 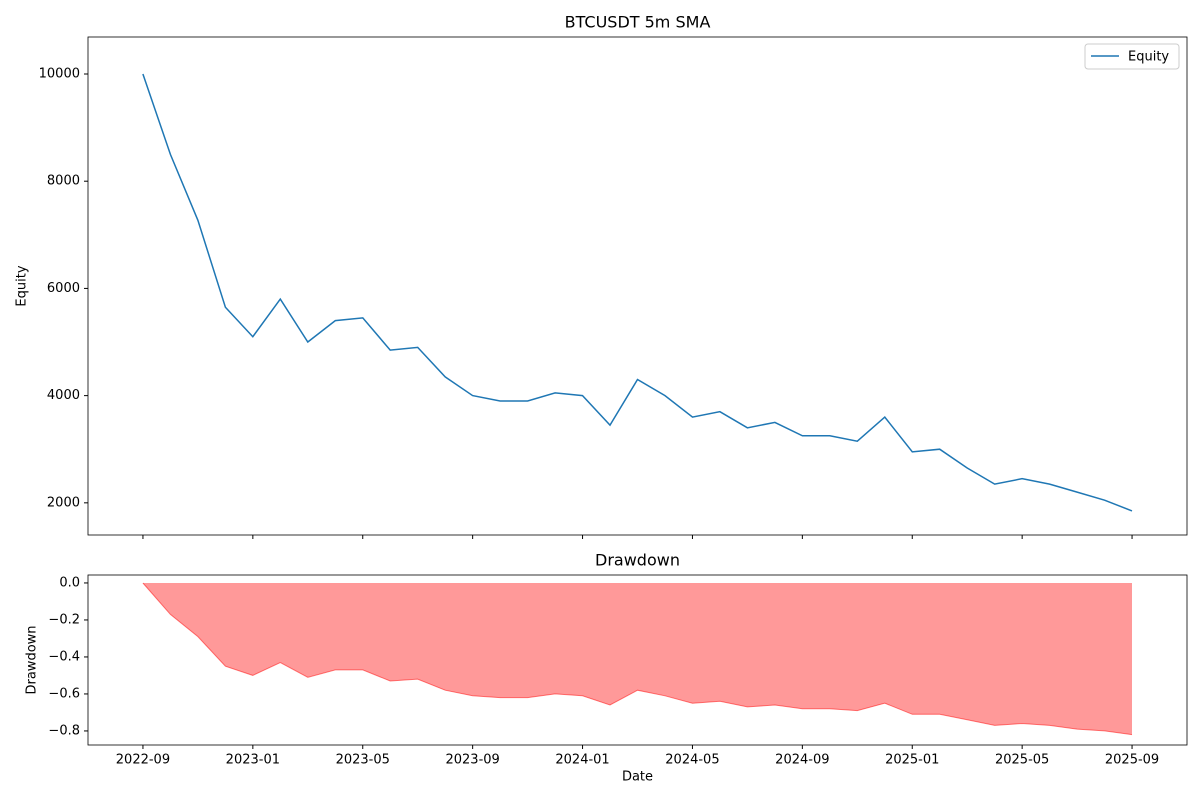 What do you see at coordinates (32, 659) in the screenshot?
I see `y-axis-label: Drawdown` at bounding box center [32, 659].